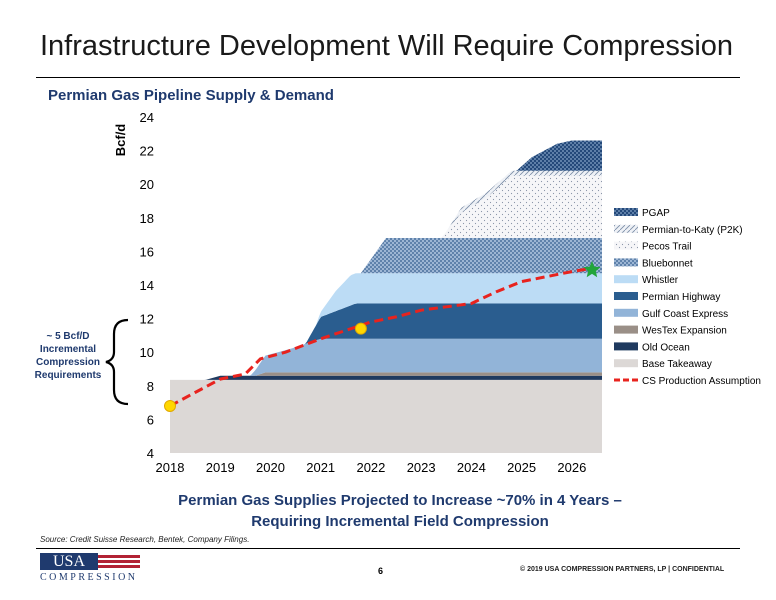 The height and width of the screenshot is (600, 776). Describe the element at coordinates (571, 467) in the screenshot. I see `x-tick-label: 2026` at that location.